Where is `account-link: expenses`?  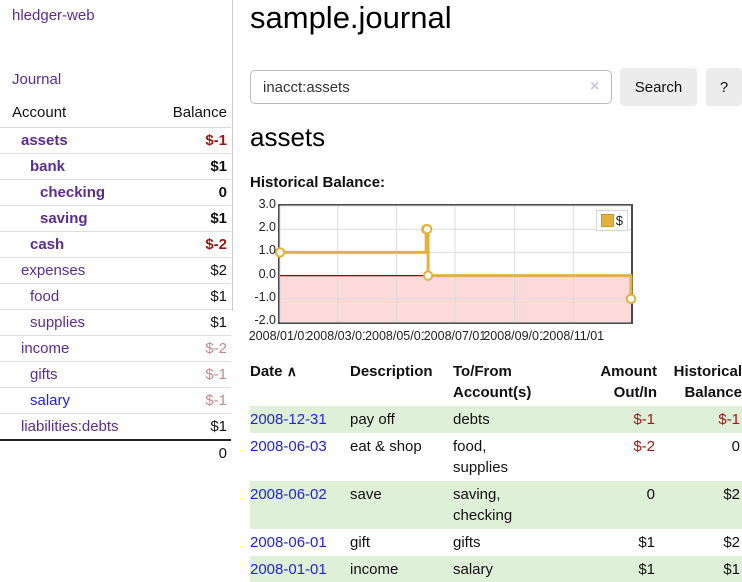
account-link: expenses is located at coordinates (53, 270).